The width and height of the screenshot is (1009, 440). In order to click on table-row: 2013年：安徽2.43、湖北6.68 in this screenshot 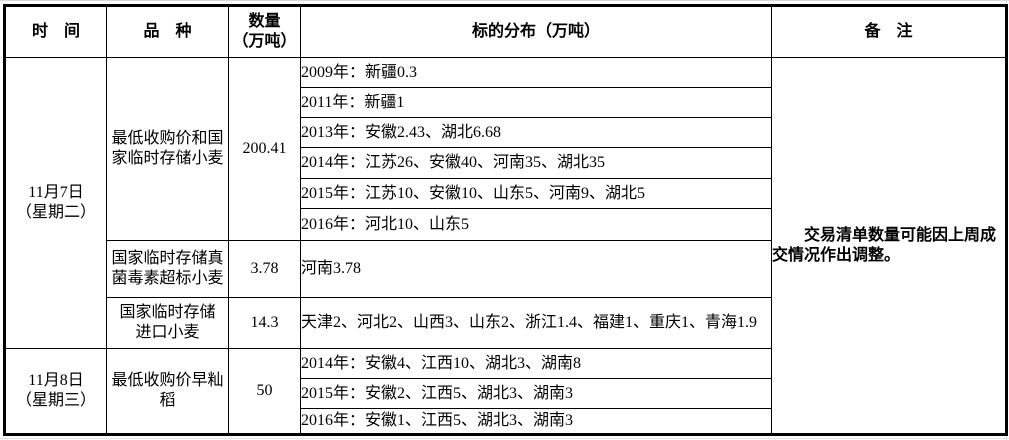, I will do `click(506, 132)`.